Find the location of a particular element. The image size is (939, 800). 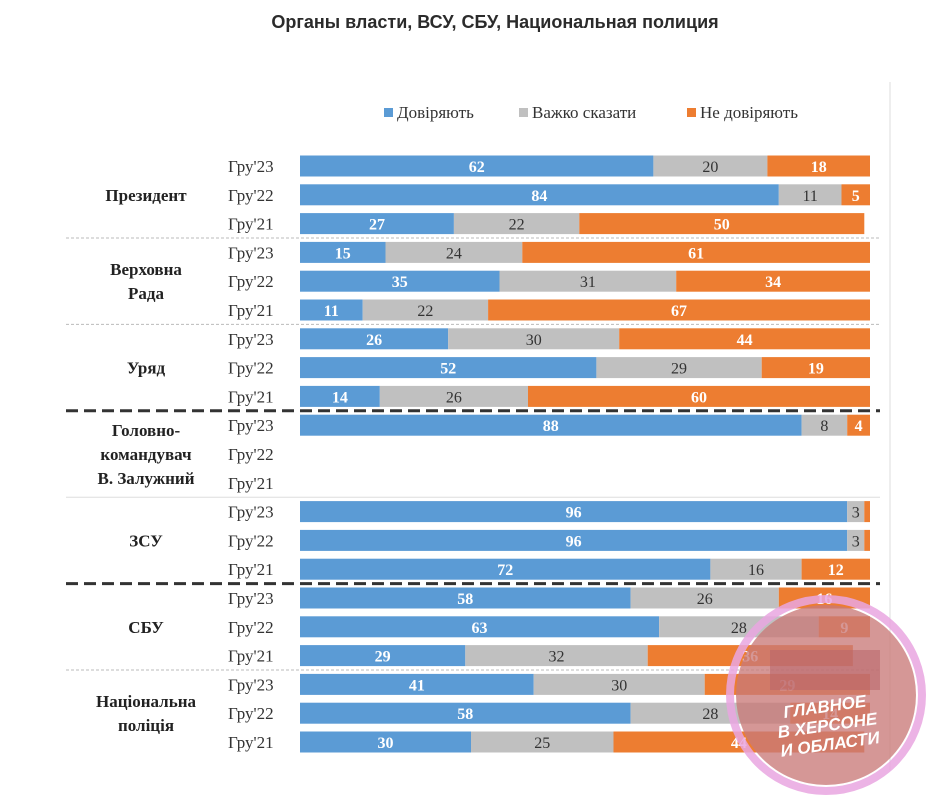

data-label: 84 is located at coordinates (539, 196).